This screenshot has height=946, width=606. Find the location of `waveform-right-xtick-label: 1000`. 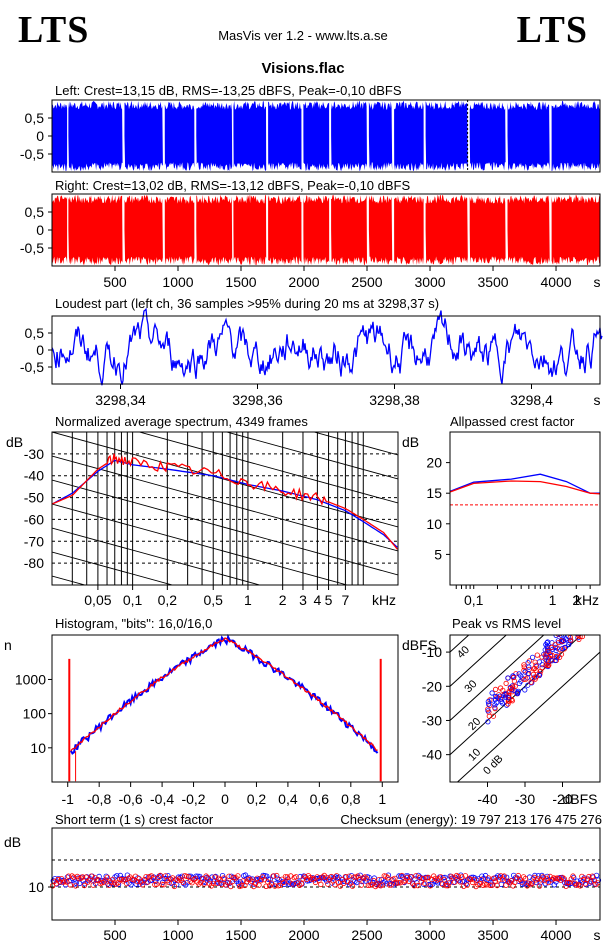

waveform-right-xtick-label: 1000 is located at coordinates (177, 282).